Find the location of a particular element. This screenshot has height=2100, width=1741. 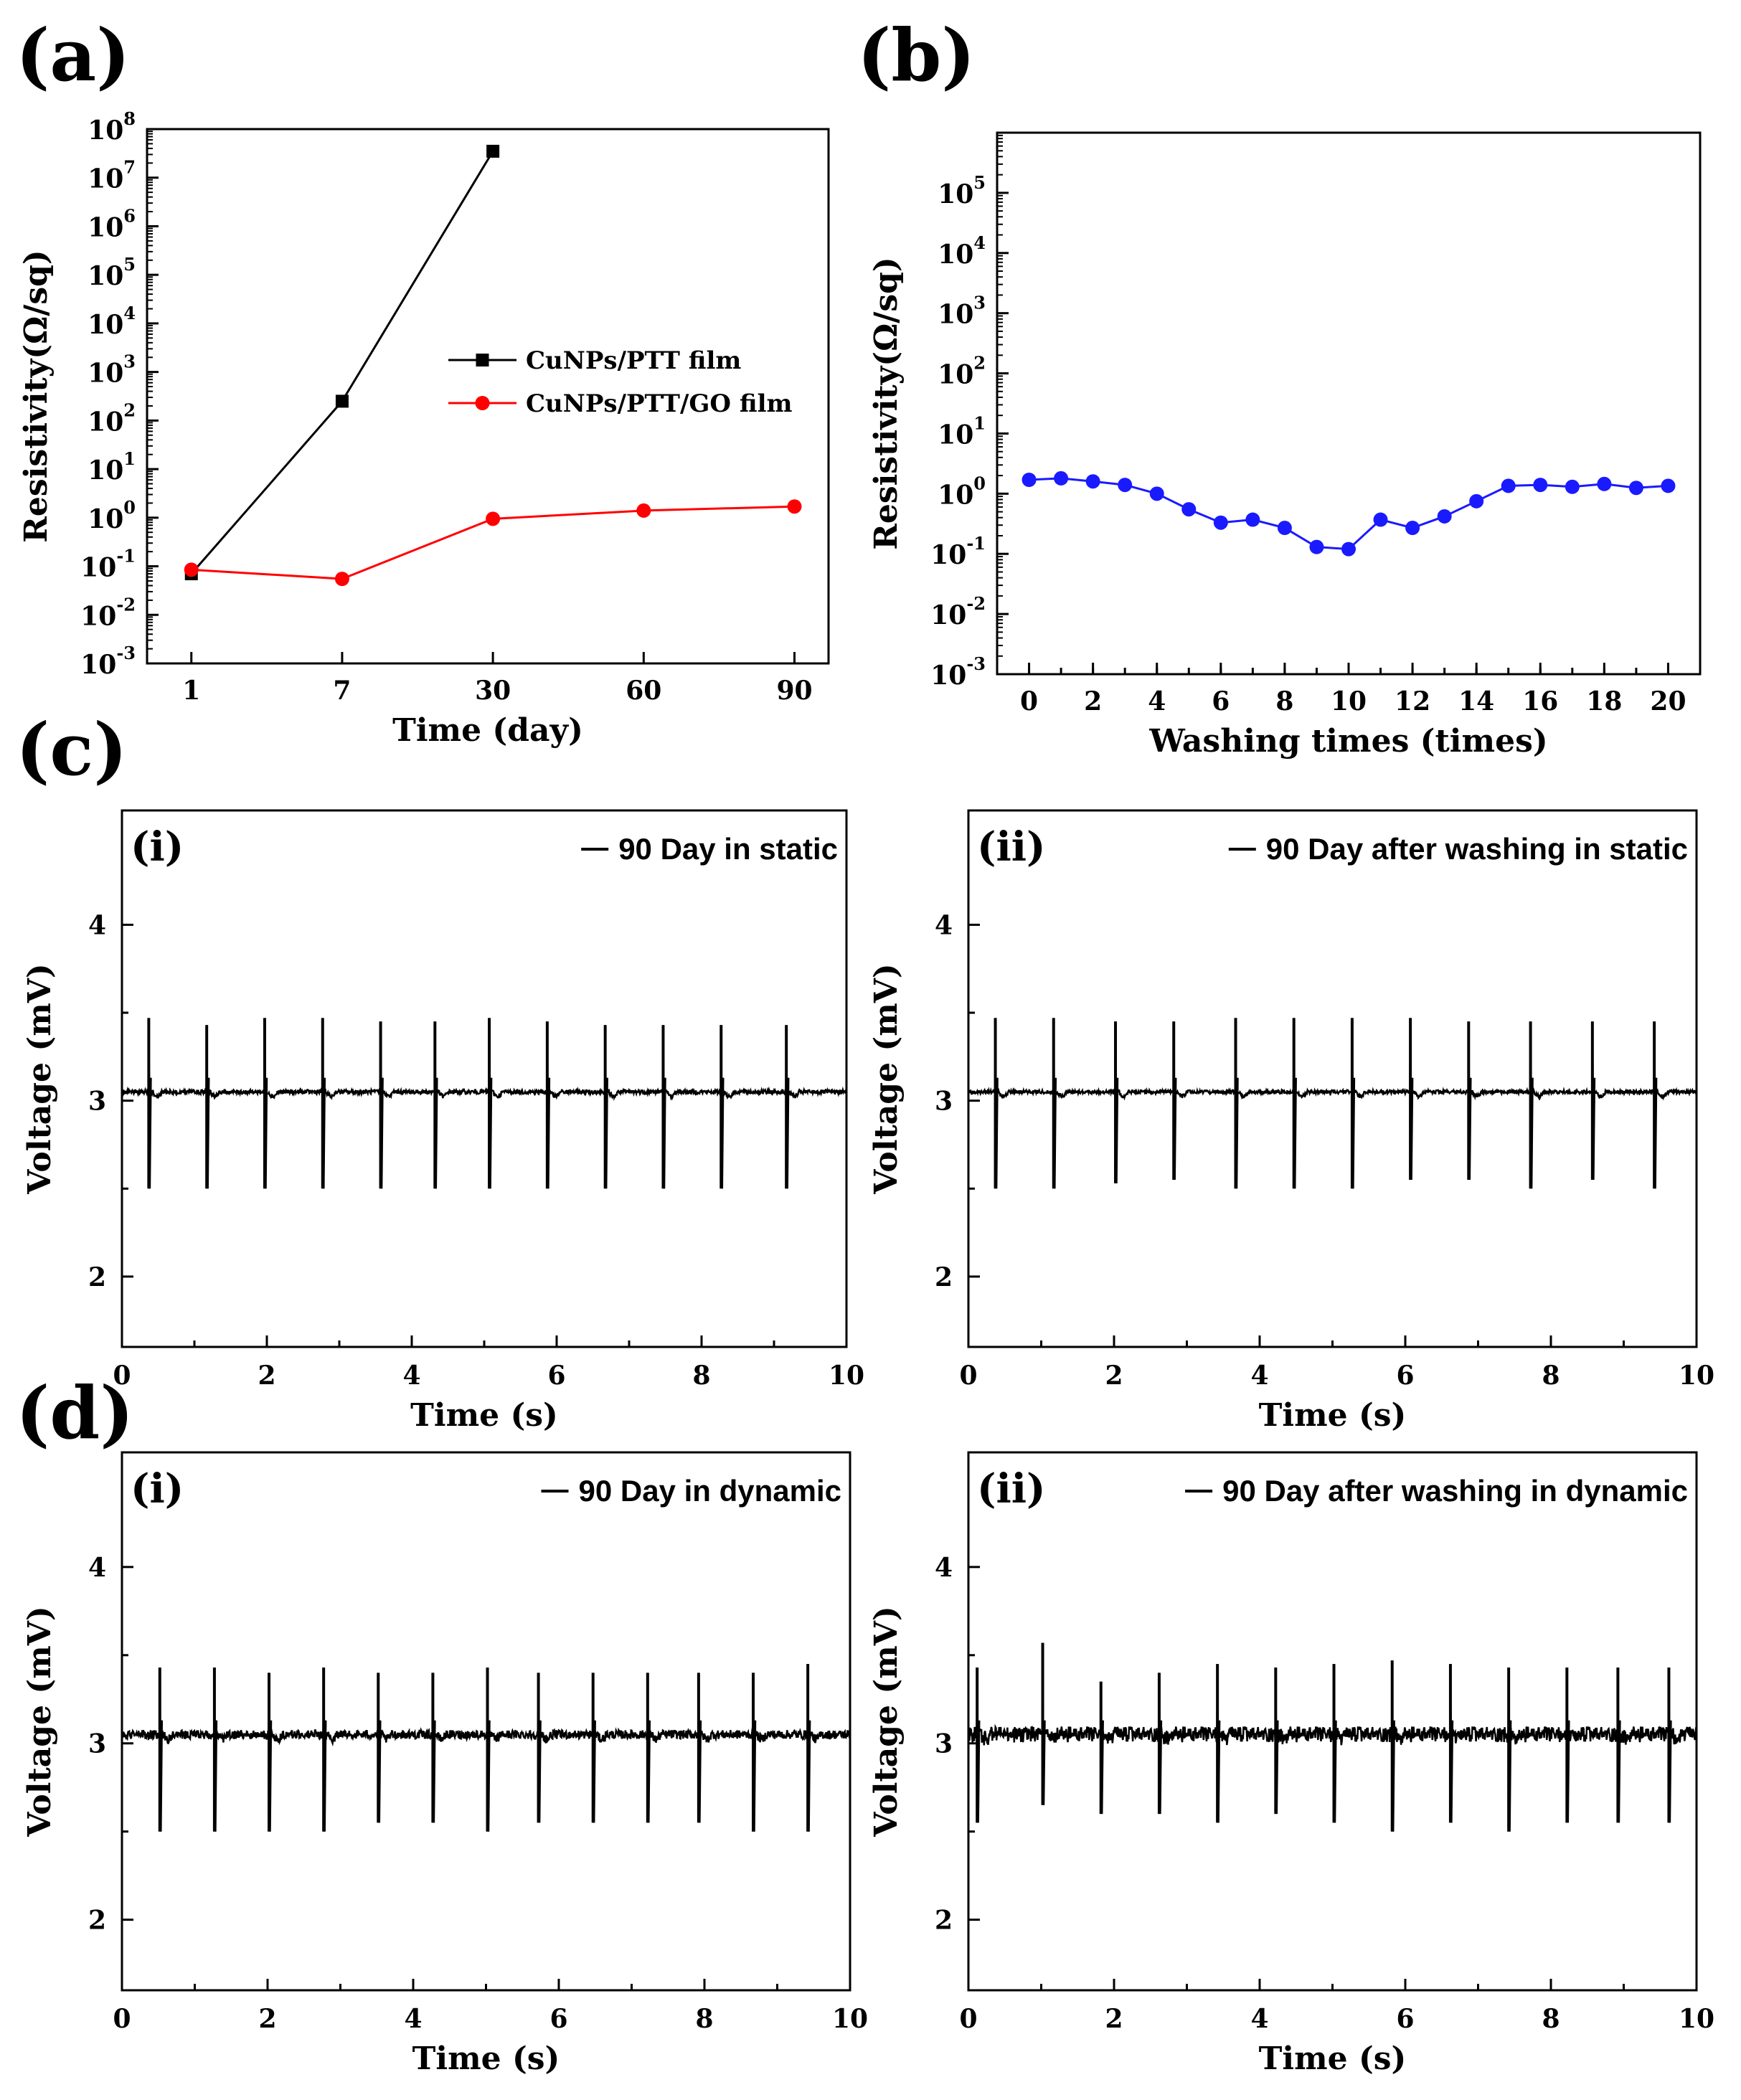

panel-label-b: (b) is located at coordinates (916, 55).